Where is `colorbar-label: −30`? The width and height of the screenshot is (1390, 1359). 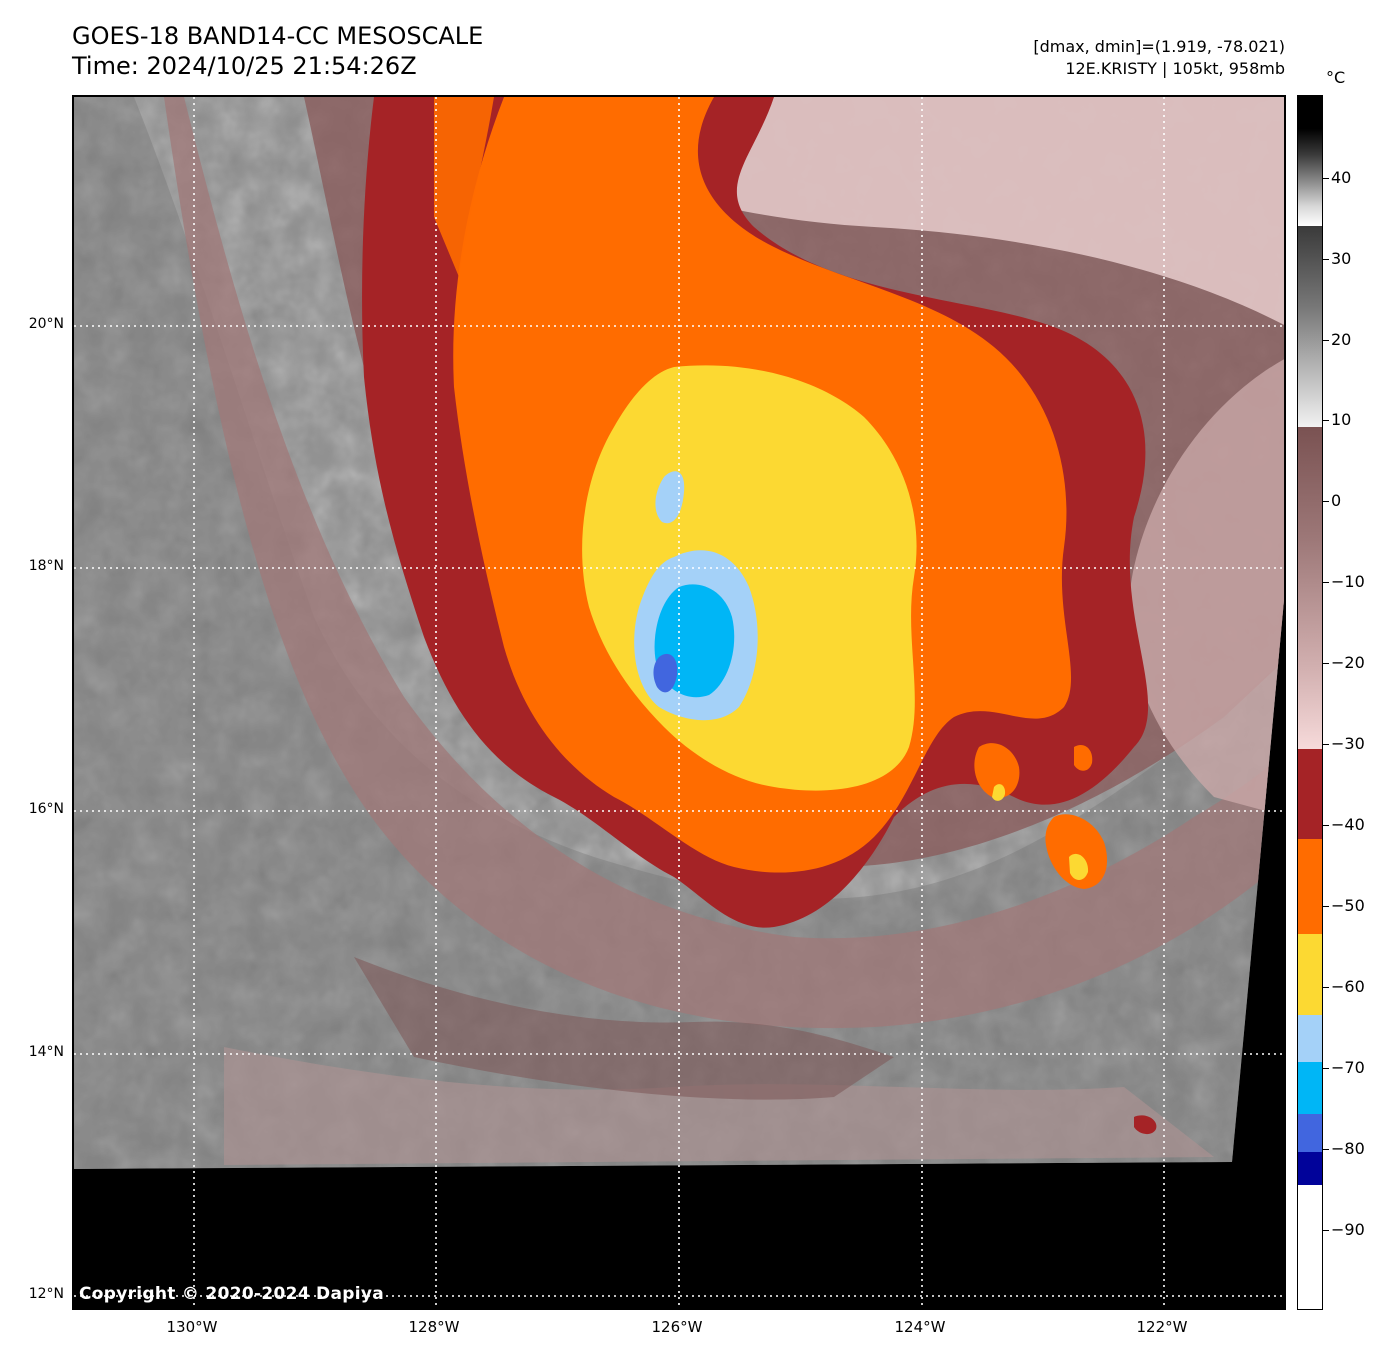 colorbar-label: −30 is located at coordinates (1348, 743).